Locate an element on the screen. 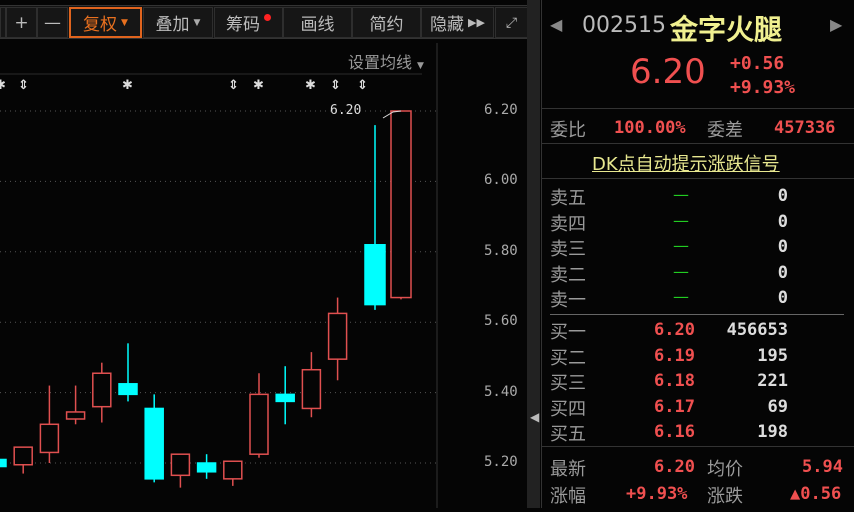 This screenshot has width=854, height=512. last-price-pointer is located at coordinates (392, 114).